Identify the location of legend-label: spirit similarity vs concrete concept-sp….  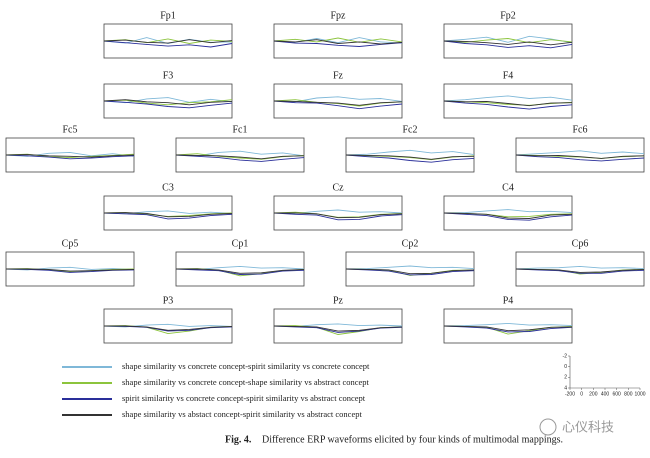
(244, 398).